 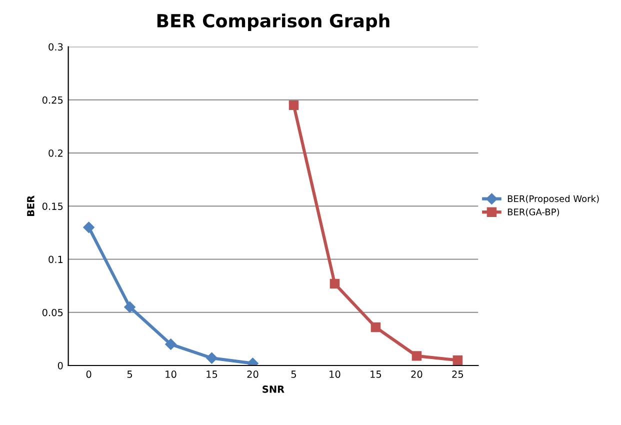 What do you see at coordinates (458, 374) in the screenshot?
I see `x-tick-label: 25` at bounding box center [458, 374].